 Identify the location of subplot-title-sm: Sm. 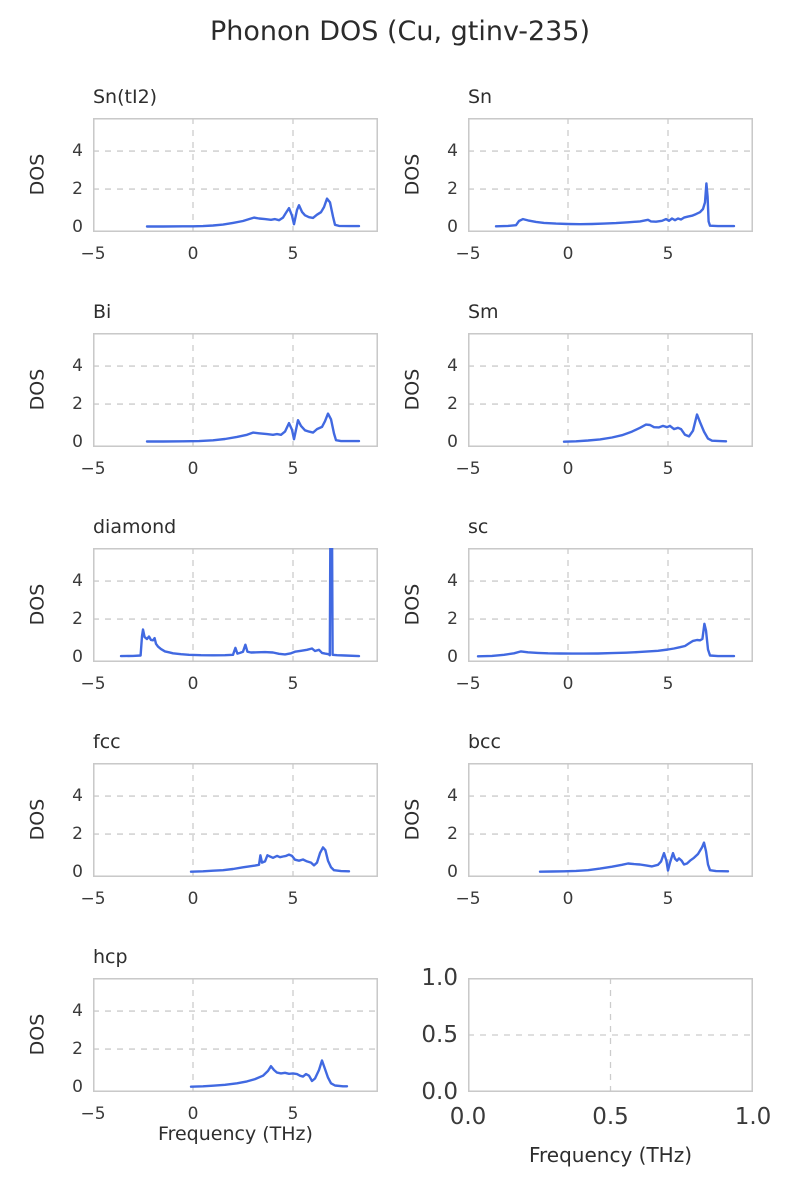
(483, 312).